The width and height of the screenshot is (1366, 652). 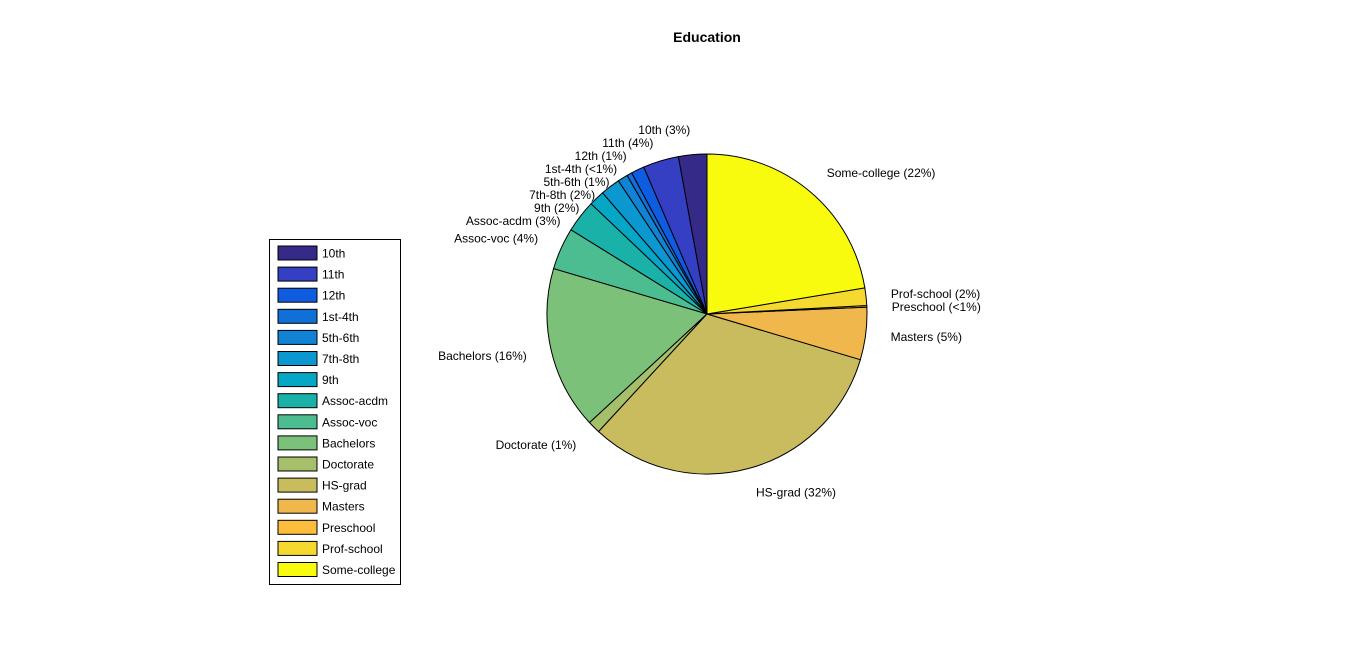 I want to click on legend-label-10th: 10th, so click(x=333, y=254).